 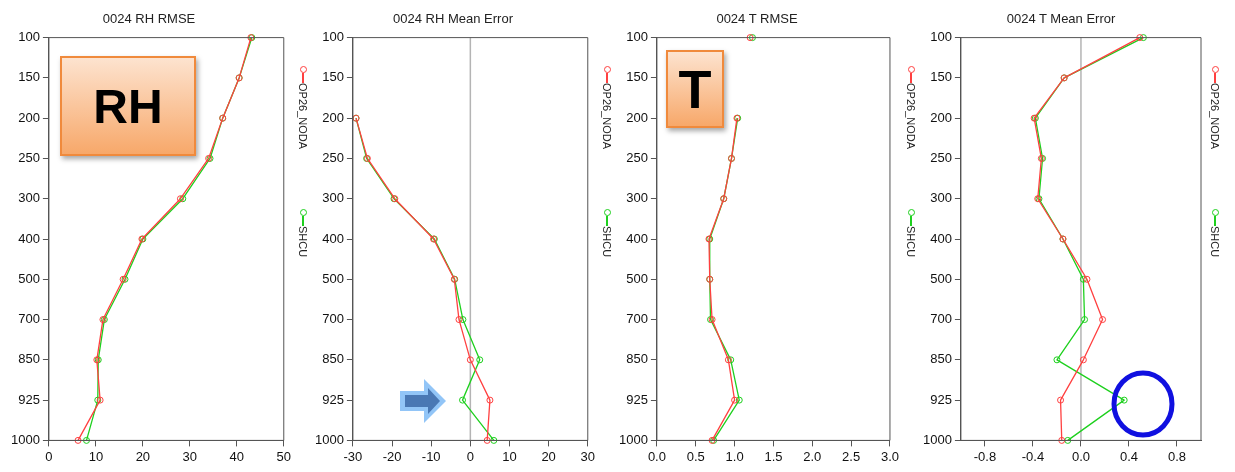 I want to click on x-tick-label: -30, so click(x=353, y=456).